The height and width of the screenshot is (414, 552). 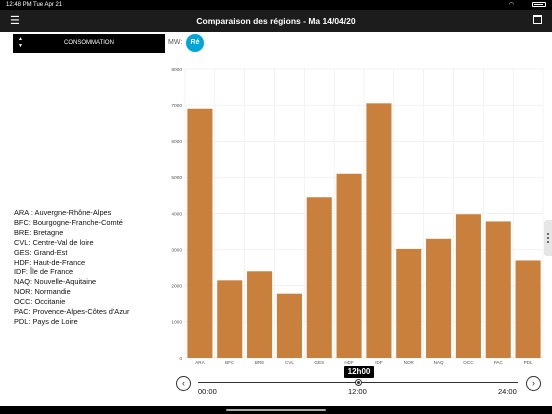 What do you see at coordinates (357, 391) in the screenshot?
I see `slider-mid-label: 12:00` at bounding box center [357, 391].